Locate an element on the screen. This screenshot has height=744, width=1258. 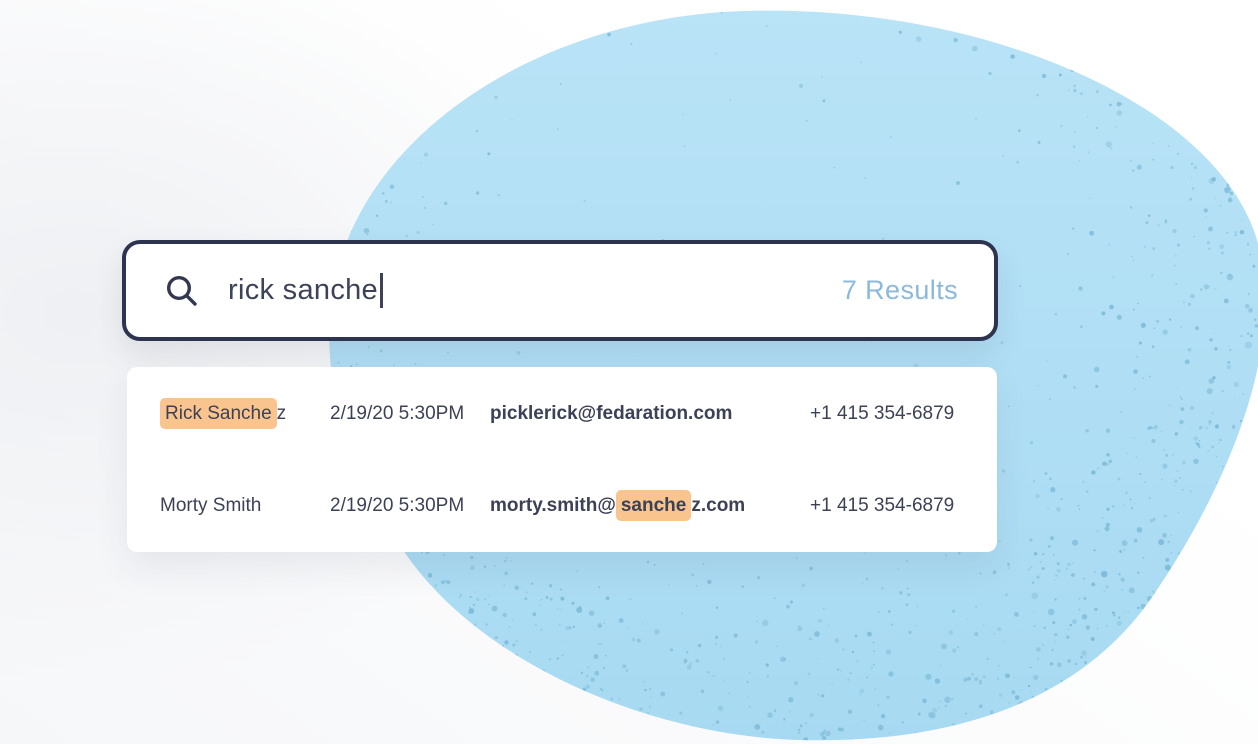
result-name: Rick Sanche z is located at coordinates (245, 413).